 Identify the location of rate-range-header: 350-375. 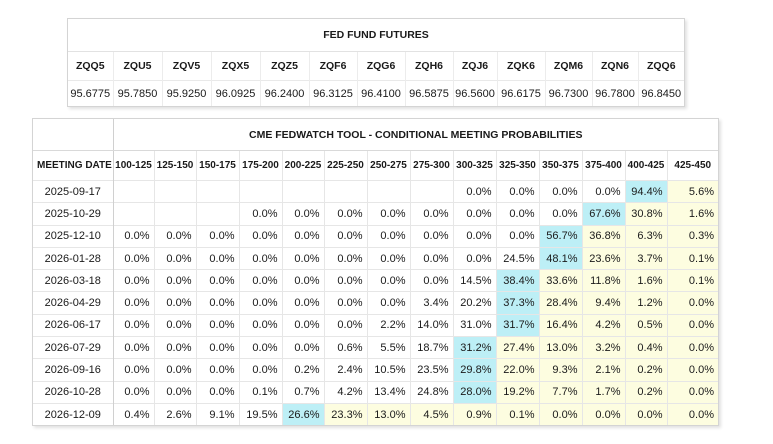
(561, 165).